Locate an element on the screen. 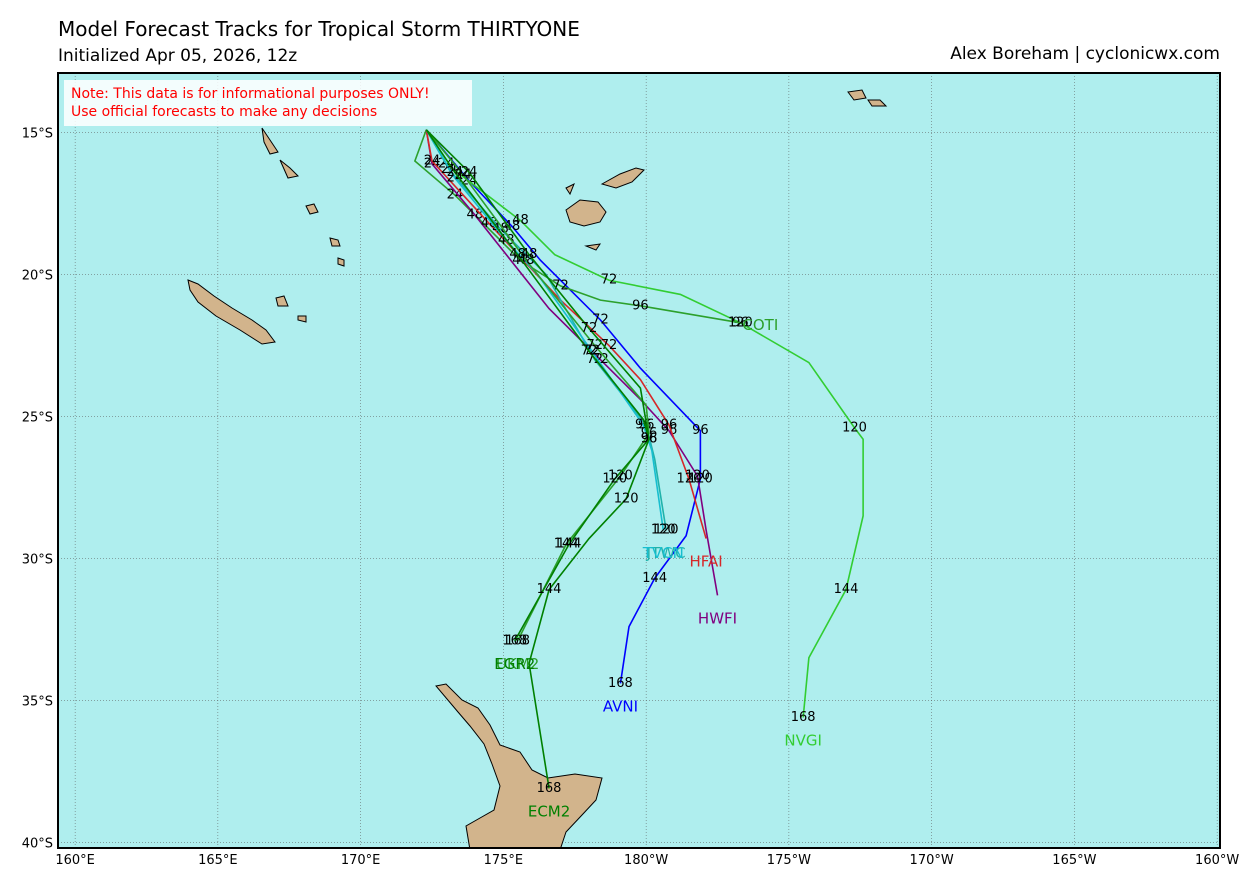  lat-label: 35°S is located at coordinates (37, 701).